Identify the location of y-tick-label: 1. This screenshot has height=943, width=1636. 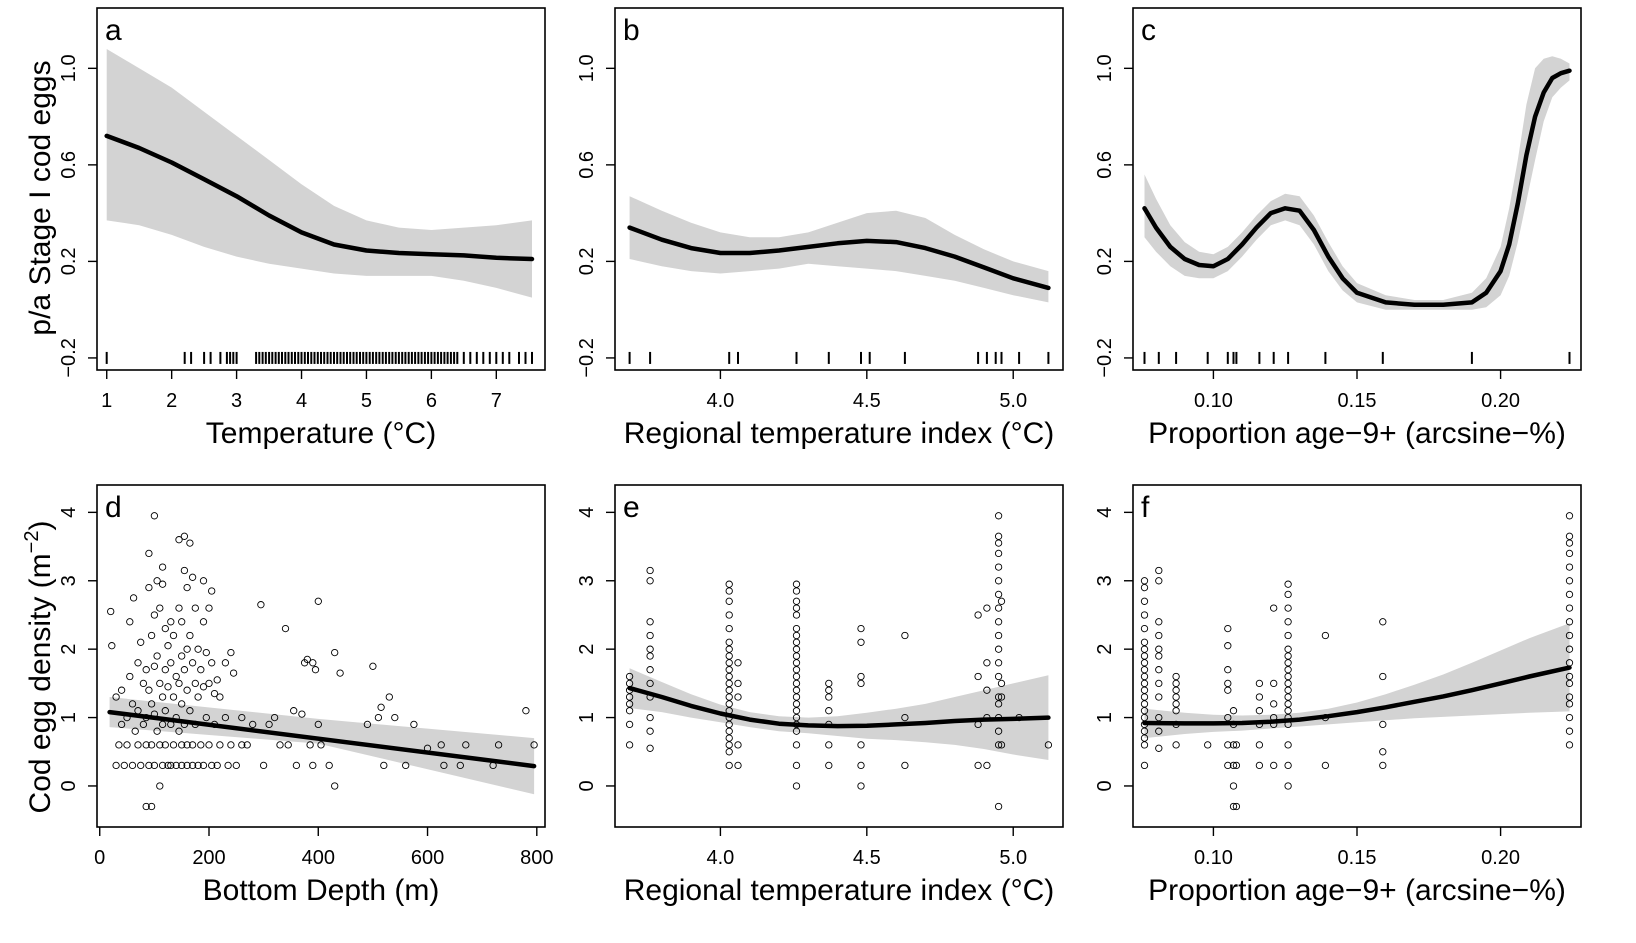
(1105, 717).